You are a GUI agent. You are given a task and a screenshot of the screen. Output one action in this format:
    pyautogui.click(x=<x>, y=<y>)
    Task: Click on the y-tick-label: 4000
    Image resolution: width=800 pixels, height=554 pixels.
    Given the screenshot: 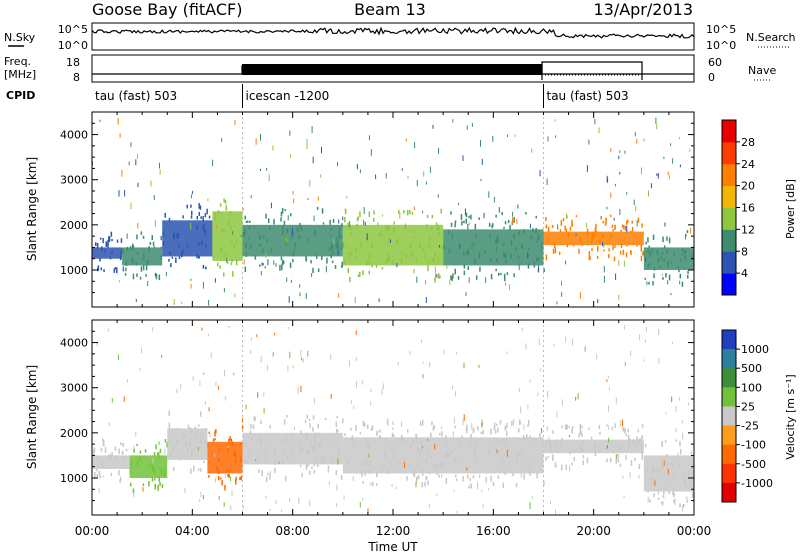 What is the action you would take?
    pyautogui.click(x=74, y=135)
    